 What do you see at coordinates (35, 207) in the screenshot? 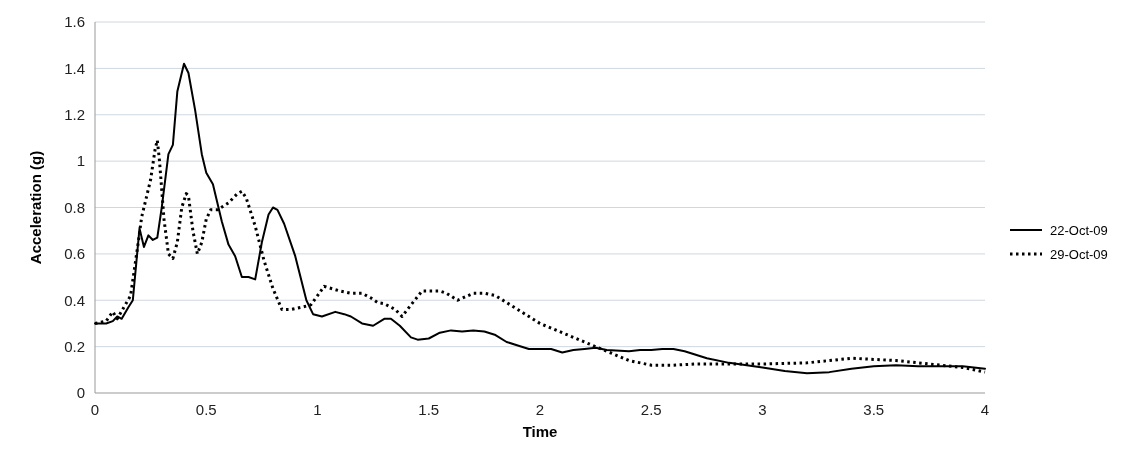
I see `y-axis-title: Acceleration (g)` at bounding box center [35, 207].